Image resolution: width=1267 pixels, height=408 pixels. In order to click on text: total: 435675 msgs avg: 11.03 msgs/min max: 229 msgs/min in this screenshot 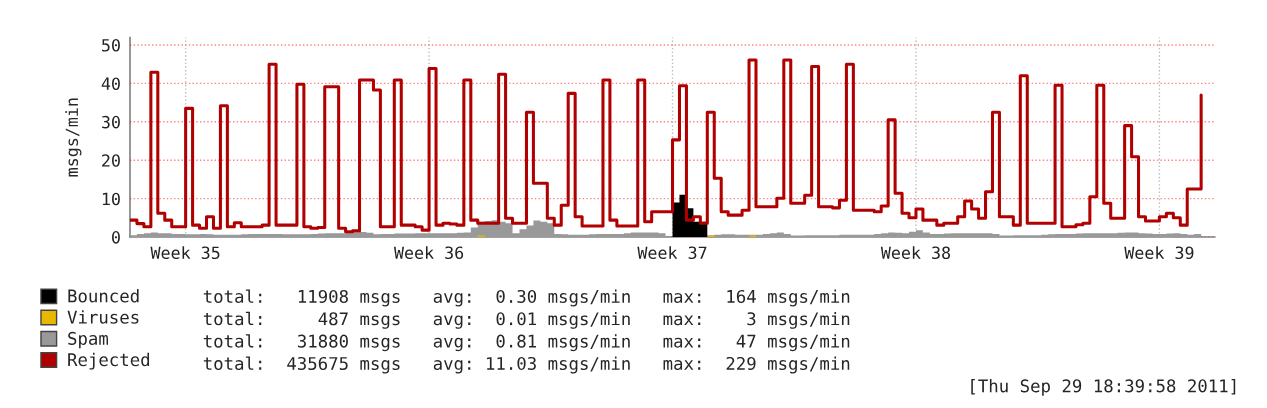, I will do `click(526, 365)`.